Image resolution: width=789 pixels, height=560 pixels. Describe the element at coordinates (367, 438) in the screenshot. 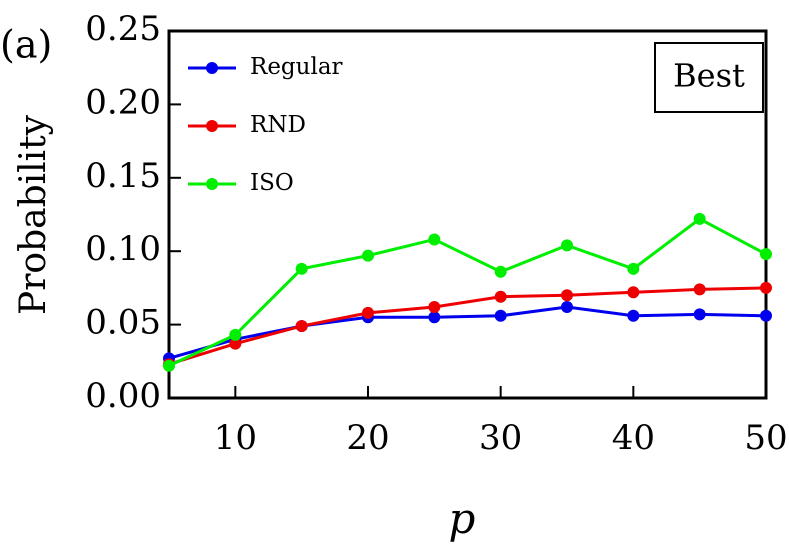

I see `x-tick-label: 20` at that location.